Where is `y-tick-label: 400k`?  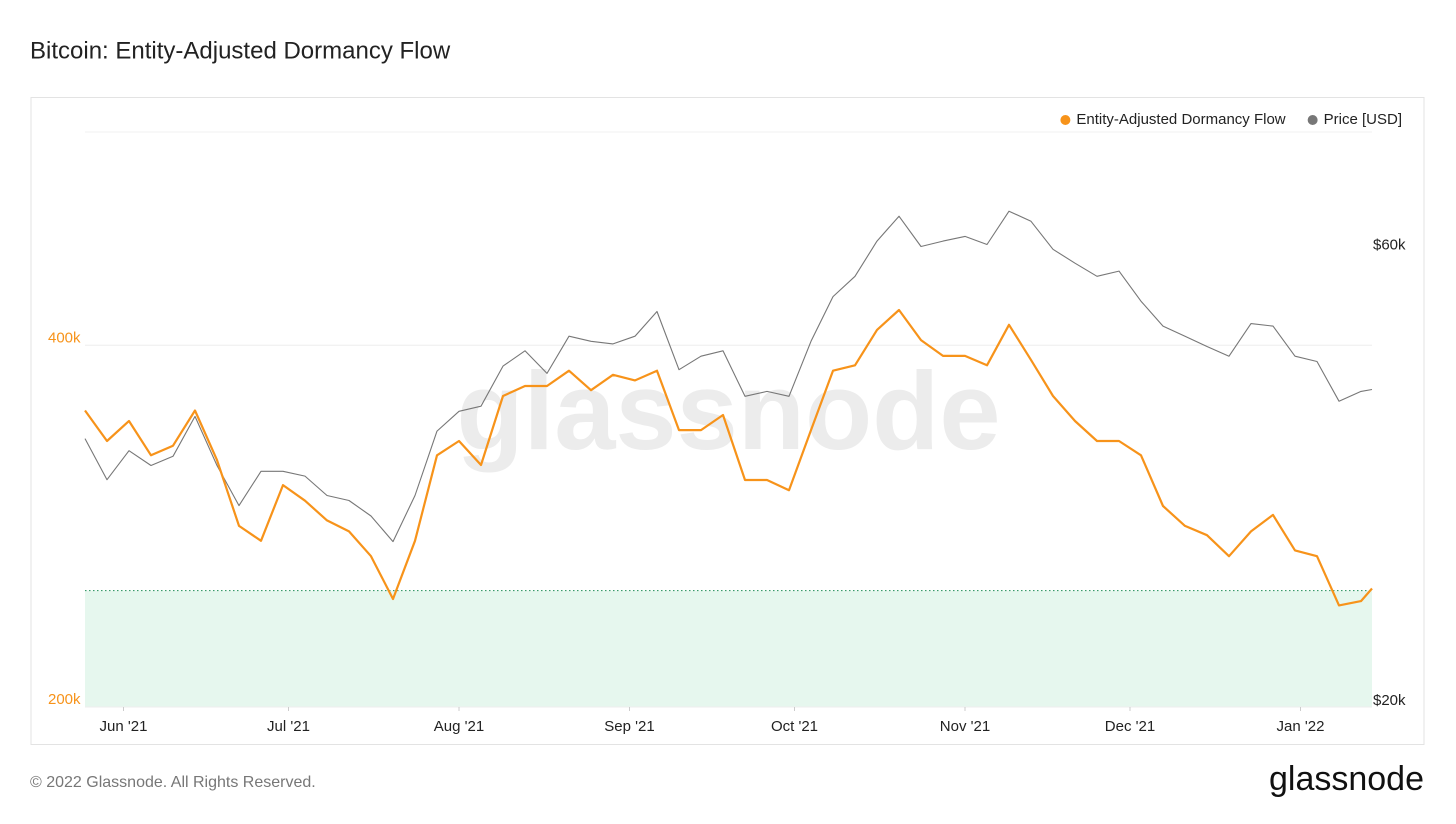
y-tick-label: 400k is located at coordinates (64, 337).